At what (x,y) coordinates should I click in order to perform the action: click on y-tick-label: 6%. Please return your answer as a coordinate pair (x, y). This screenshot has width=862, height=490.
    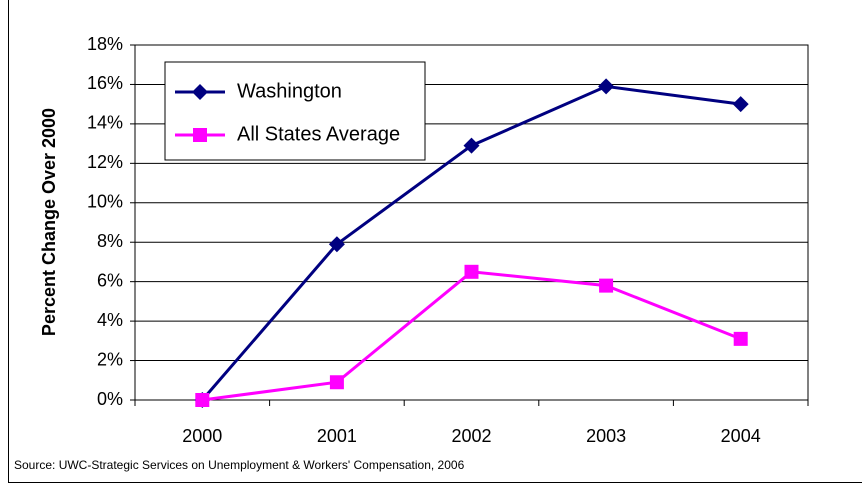
    Looking at the image, I should click on (110, 280).